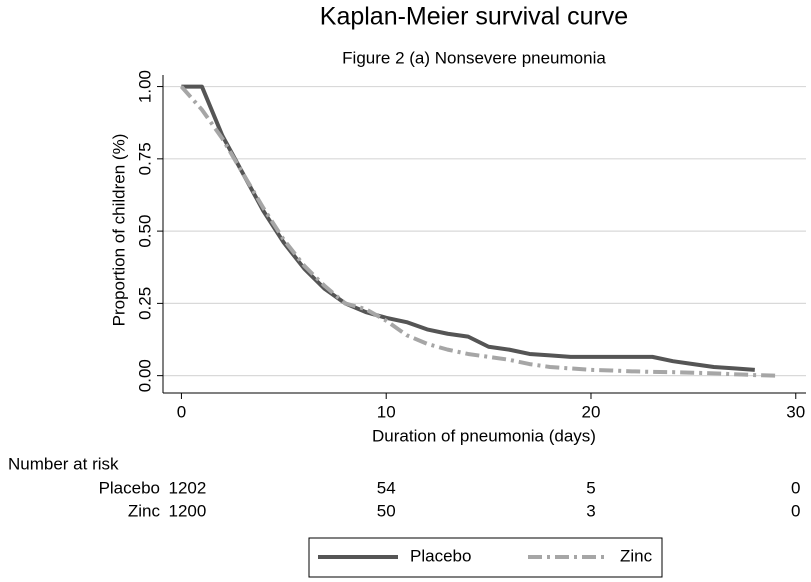 Image resolution: width=811 pixels, height=582 pixels. I want to click on risk-value: 5, so click(590, 487).